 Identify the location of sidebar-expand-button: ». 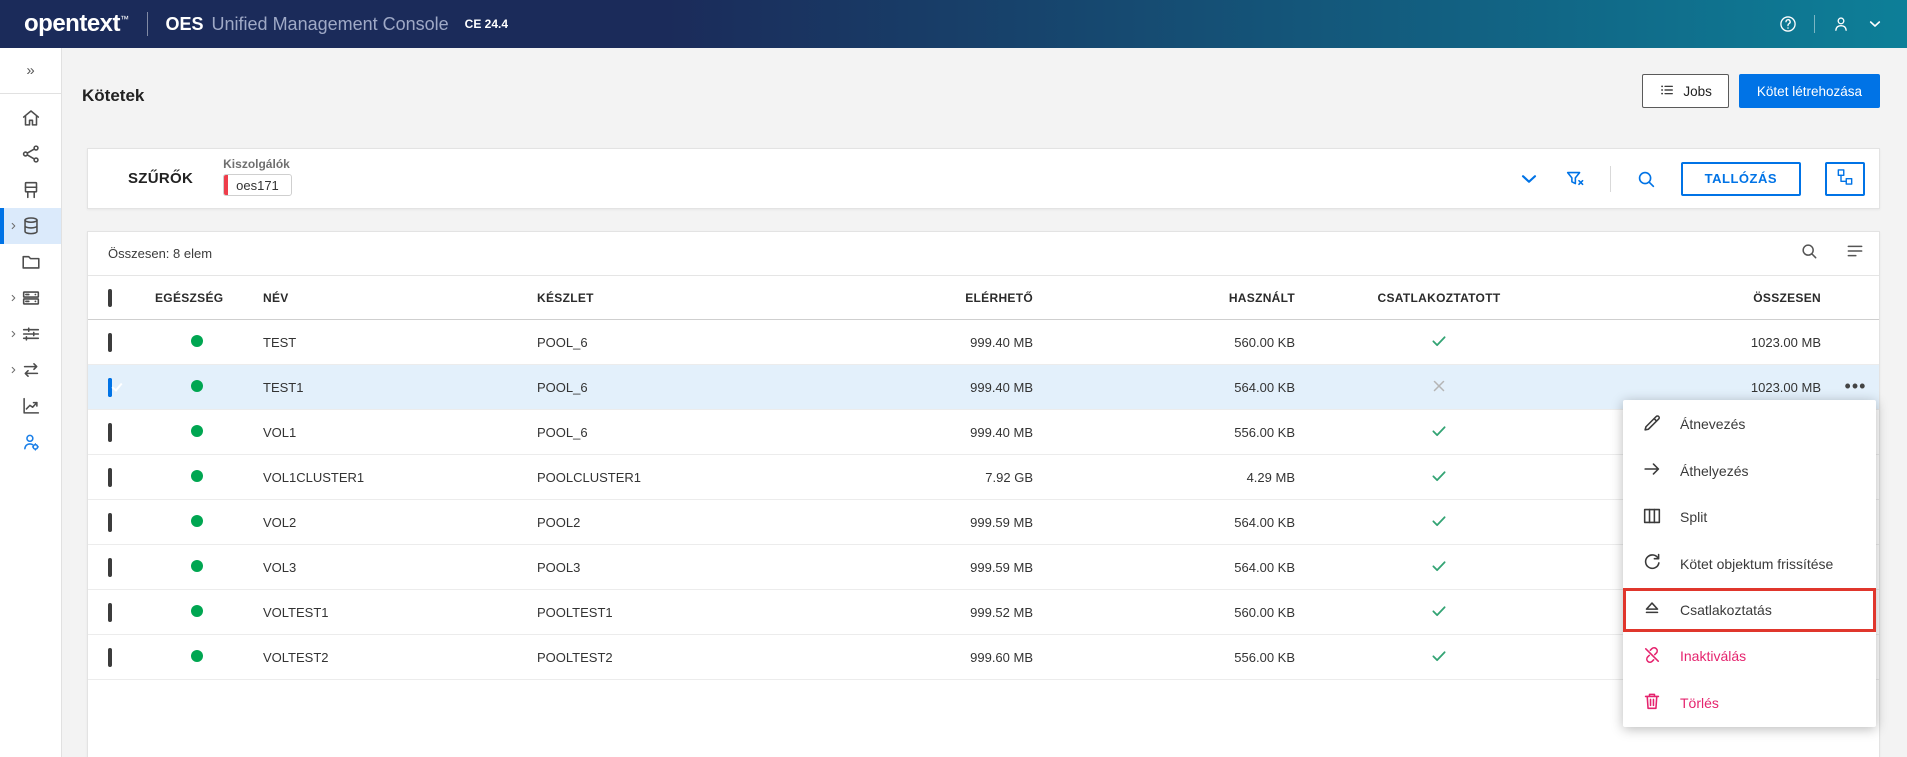
(30, 71).